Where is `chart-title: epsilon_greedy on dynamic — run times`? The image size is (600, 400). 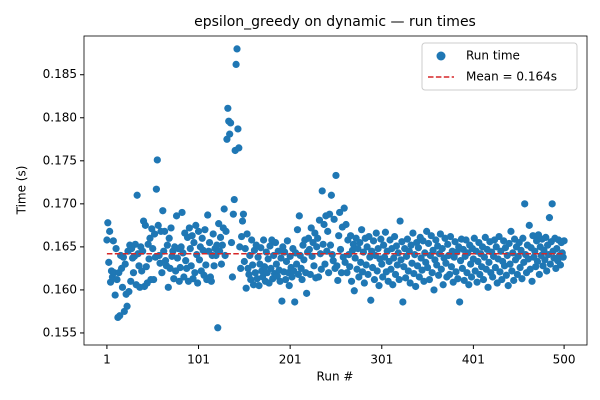 chart-title: epsilon_greedy on dynamic — run times is located at coordinates (335, 22).